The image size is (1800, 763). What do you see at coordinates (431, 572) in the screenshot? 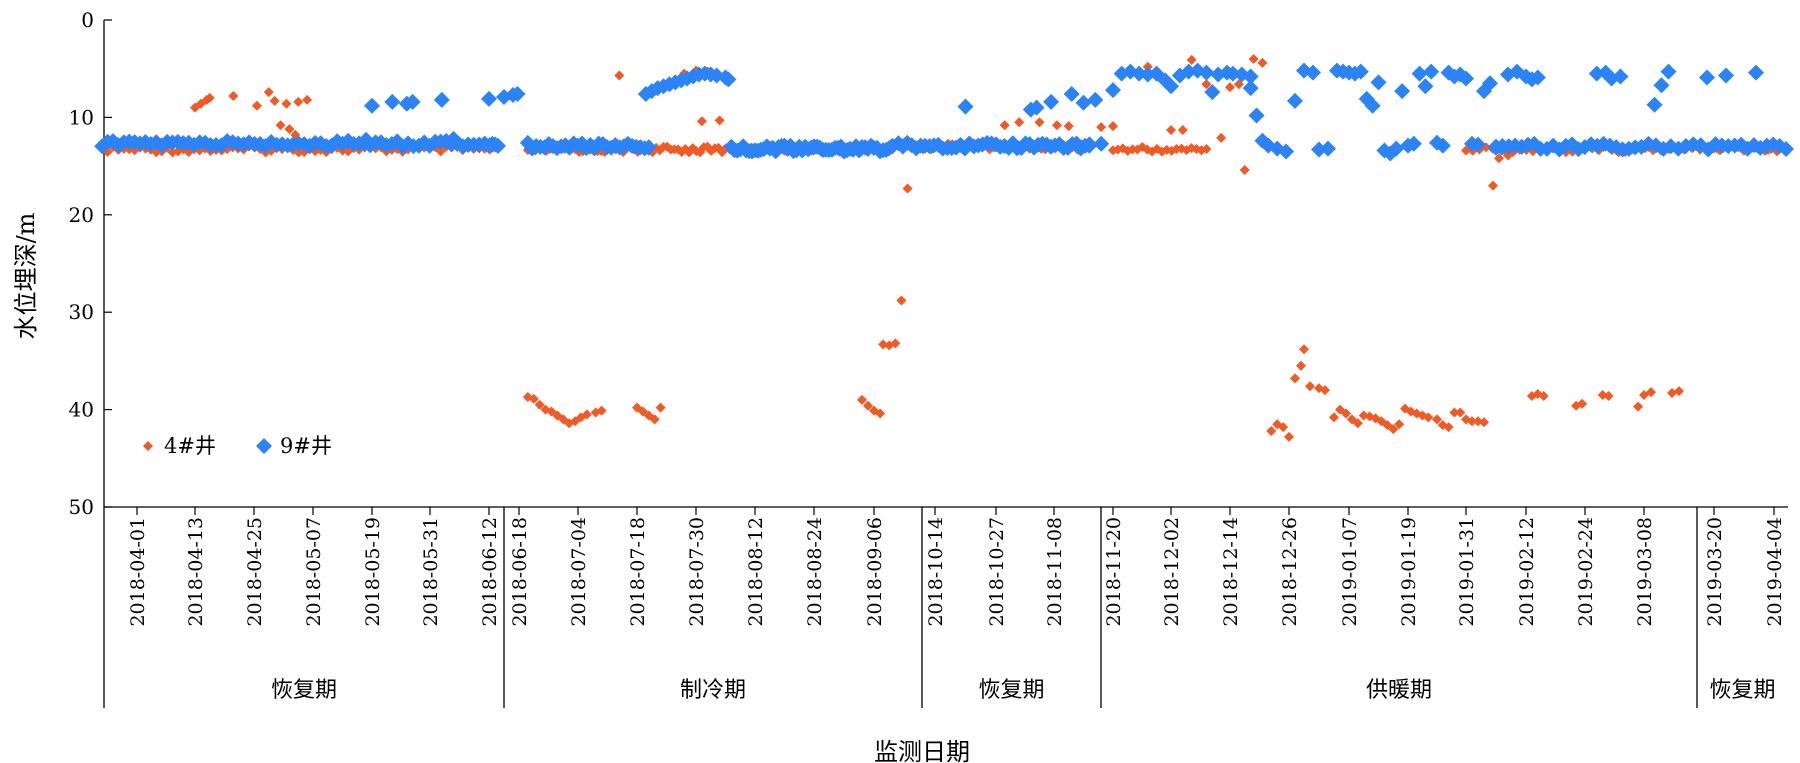
I see `x-tick-label: 2018-05-31` at bounding box center [431, 572].